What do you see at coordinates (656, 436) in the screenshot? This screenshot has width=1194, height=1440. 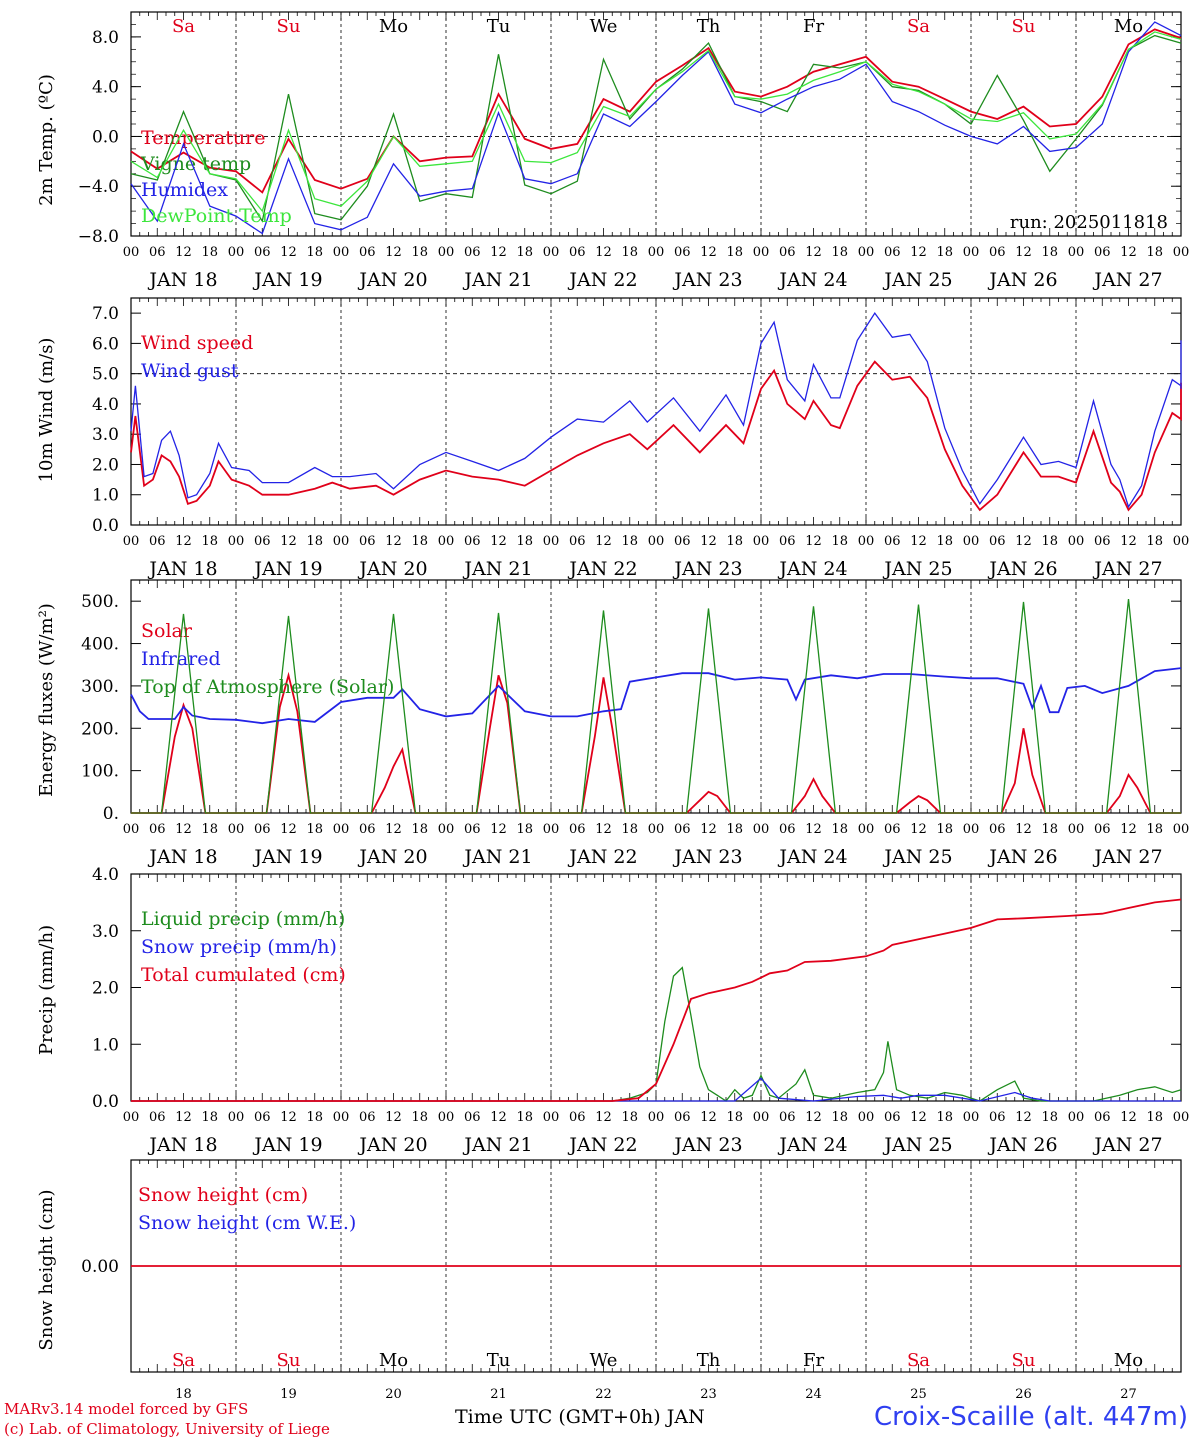 I see `series-line-wind-speed` at bounding box center [656, 436].